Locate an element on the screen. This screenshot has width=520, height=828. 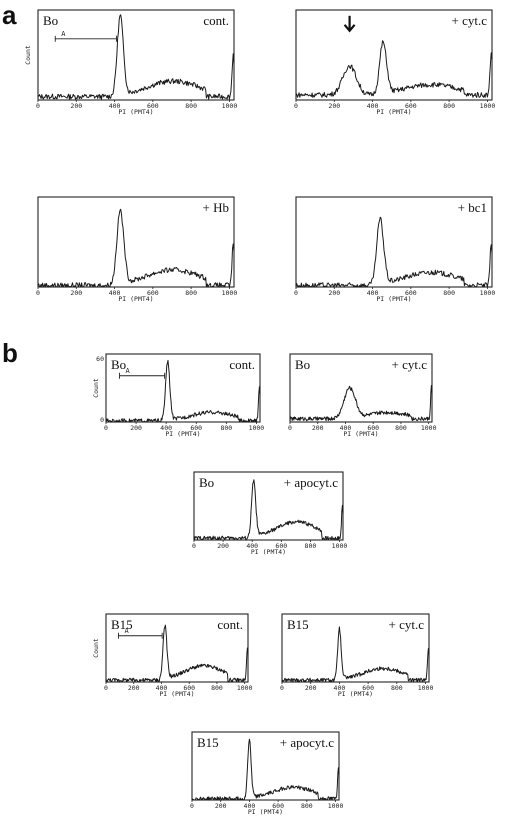
y-tick-label: 0 is located at coordinates (102, 420).